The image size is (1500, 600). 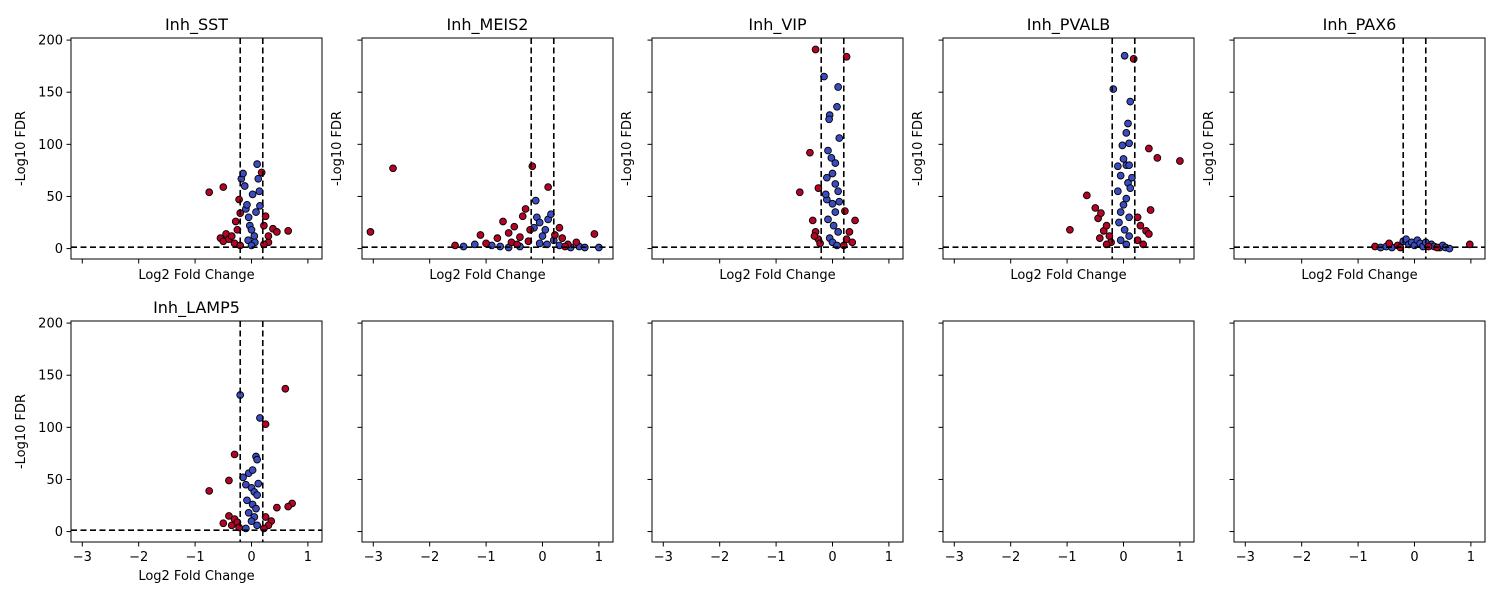 I want to click on y-tick-label: 50, so click(x=54, y=197).